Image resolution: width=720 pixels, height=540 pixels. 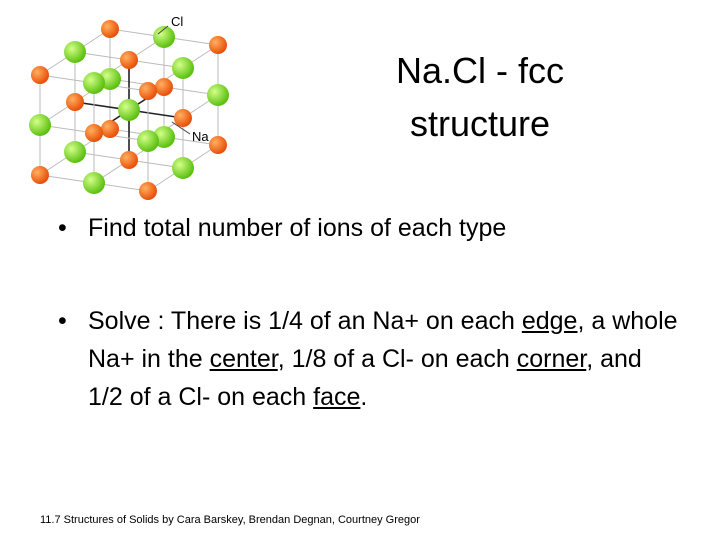 I want to click on bullet: Find total number of ions of each type, so click(x=368, y=228).